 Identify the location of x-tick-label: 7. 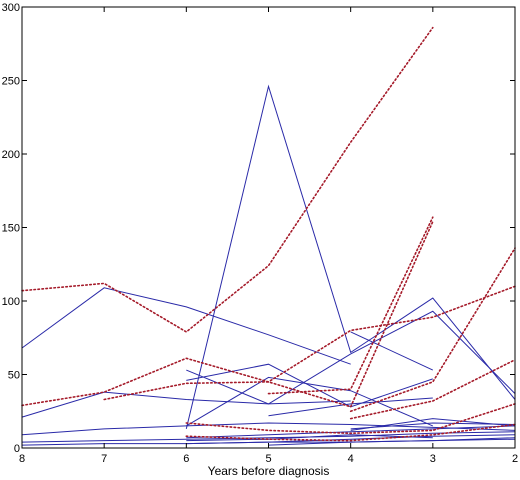
(104, 459).